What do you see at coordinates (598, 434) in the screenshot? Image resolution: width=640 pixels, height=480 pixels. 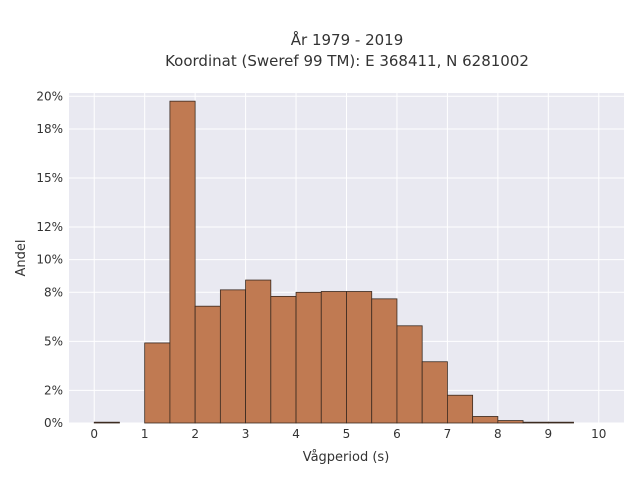 I see `x-tick-label: 10` at bounding box center [598, 434].